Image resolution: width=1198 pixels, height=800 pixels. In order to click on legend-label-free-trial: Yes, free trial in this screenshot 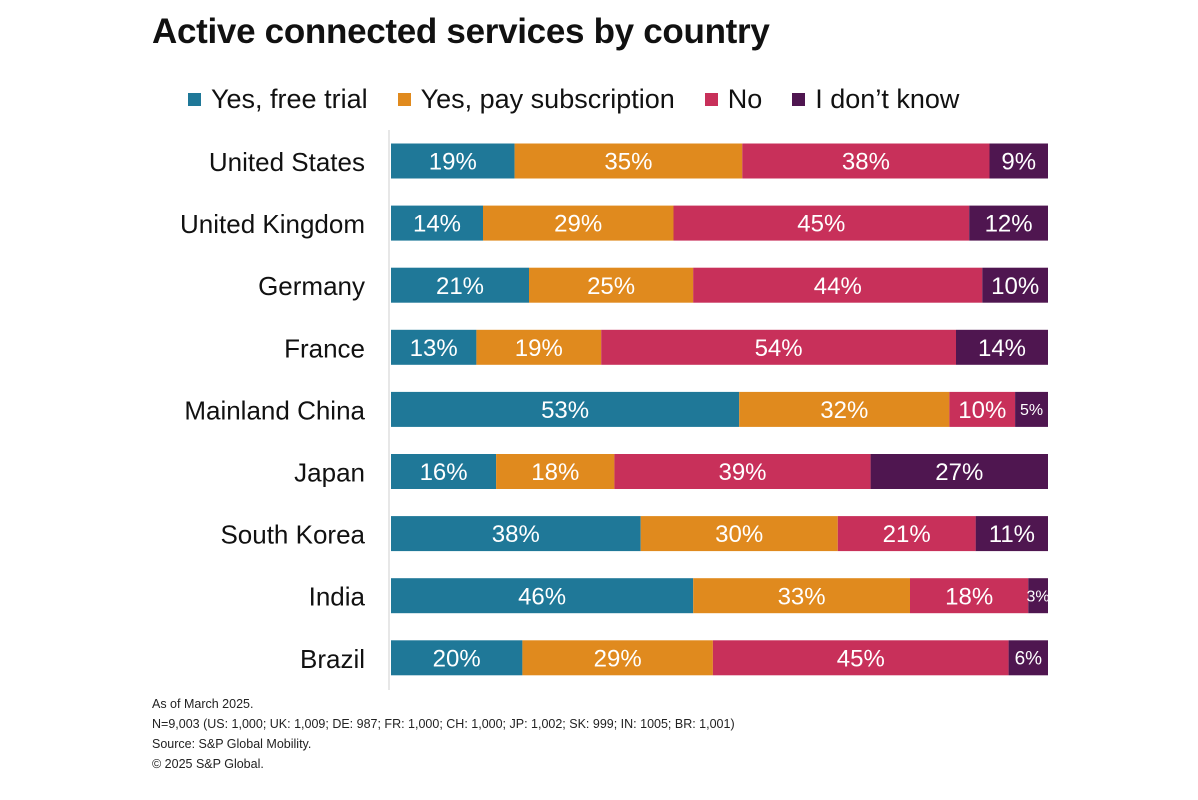, I will do `click(289, 98)`.